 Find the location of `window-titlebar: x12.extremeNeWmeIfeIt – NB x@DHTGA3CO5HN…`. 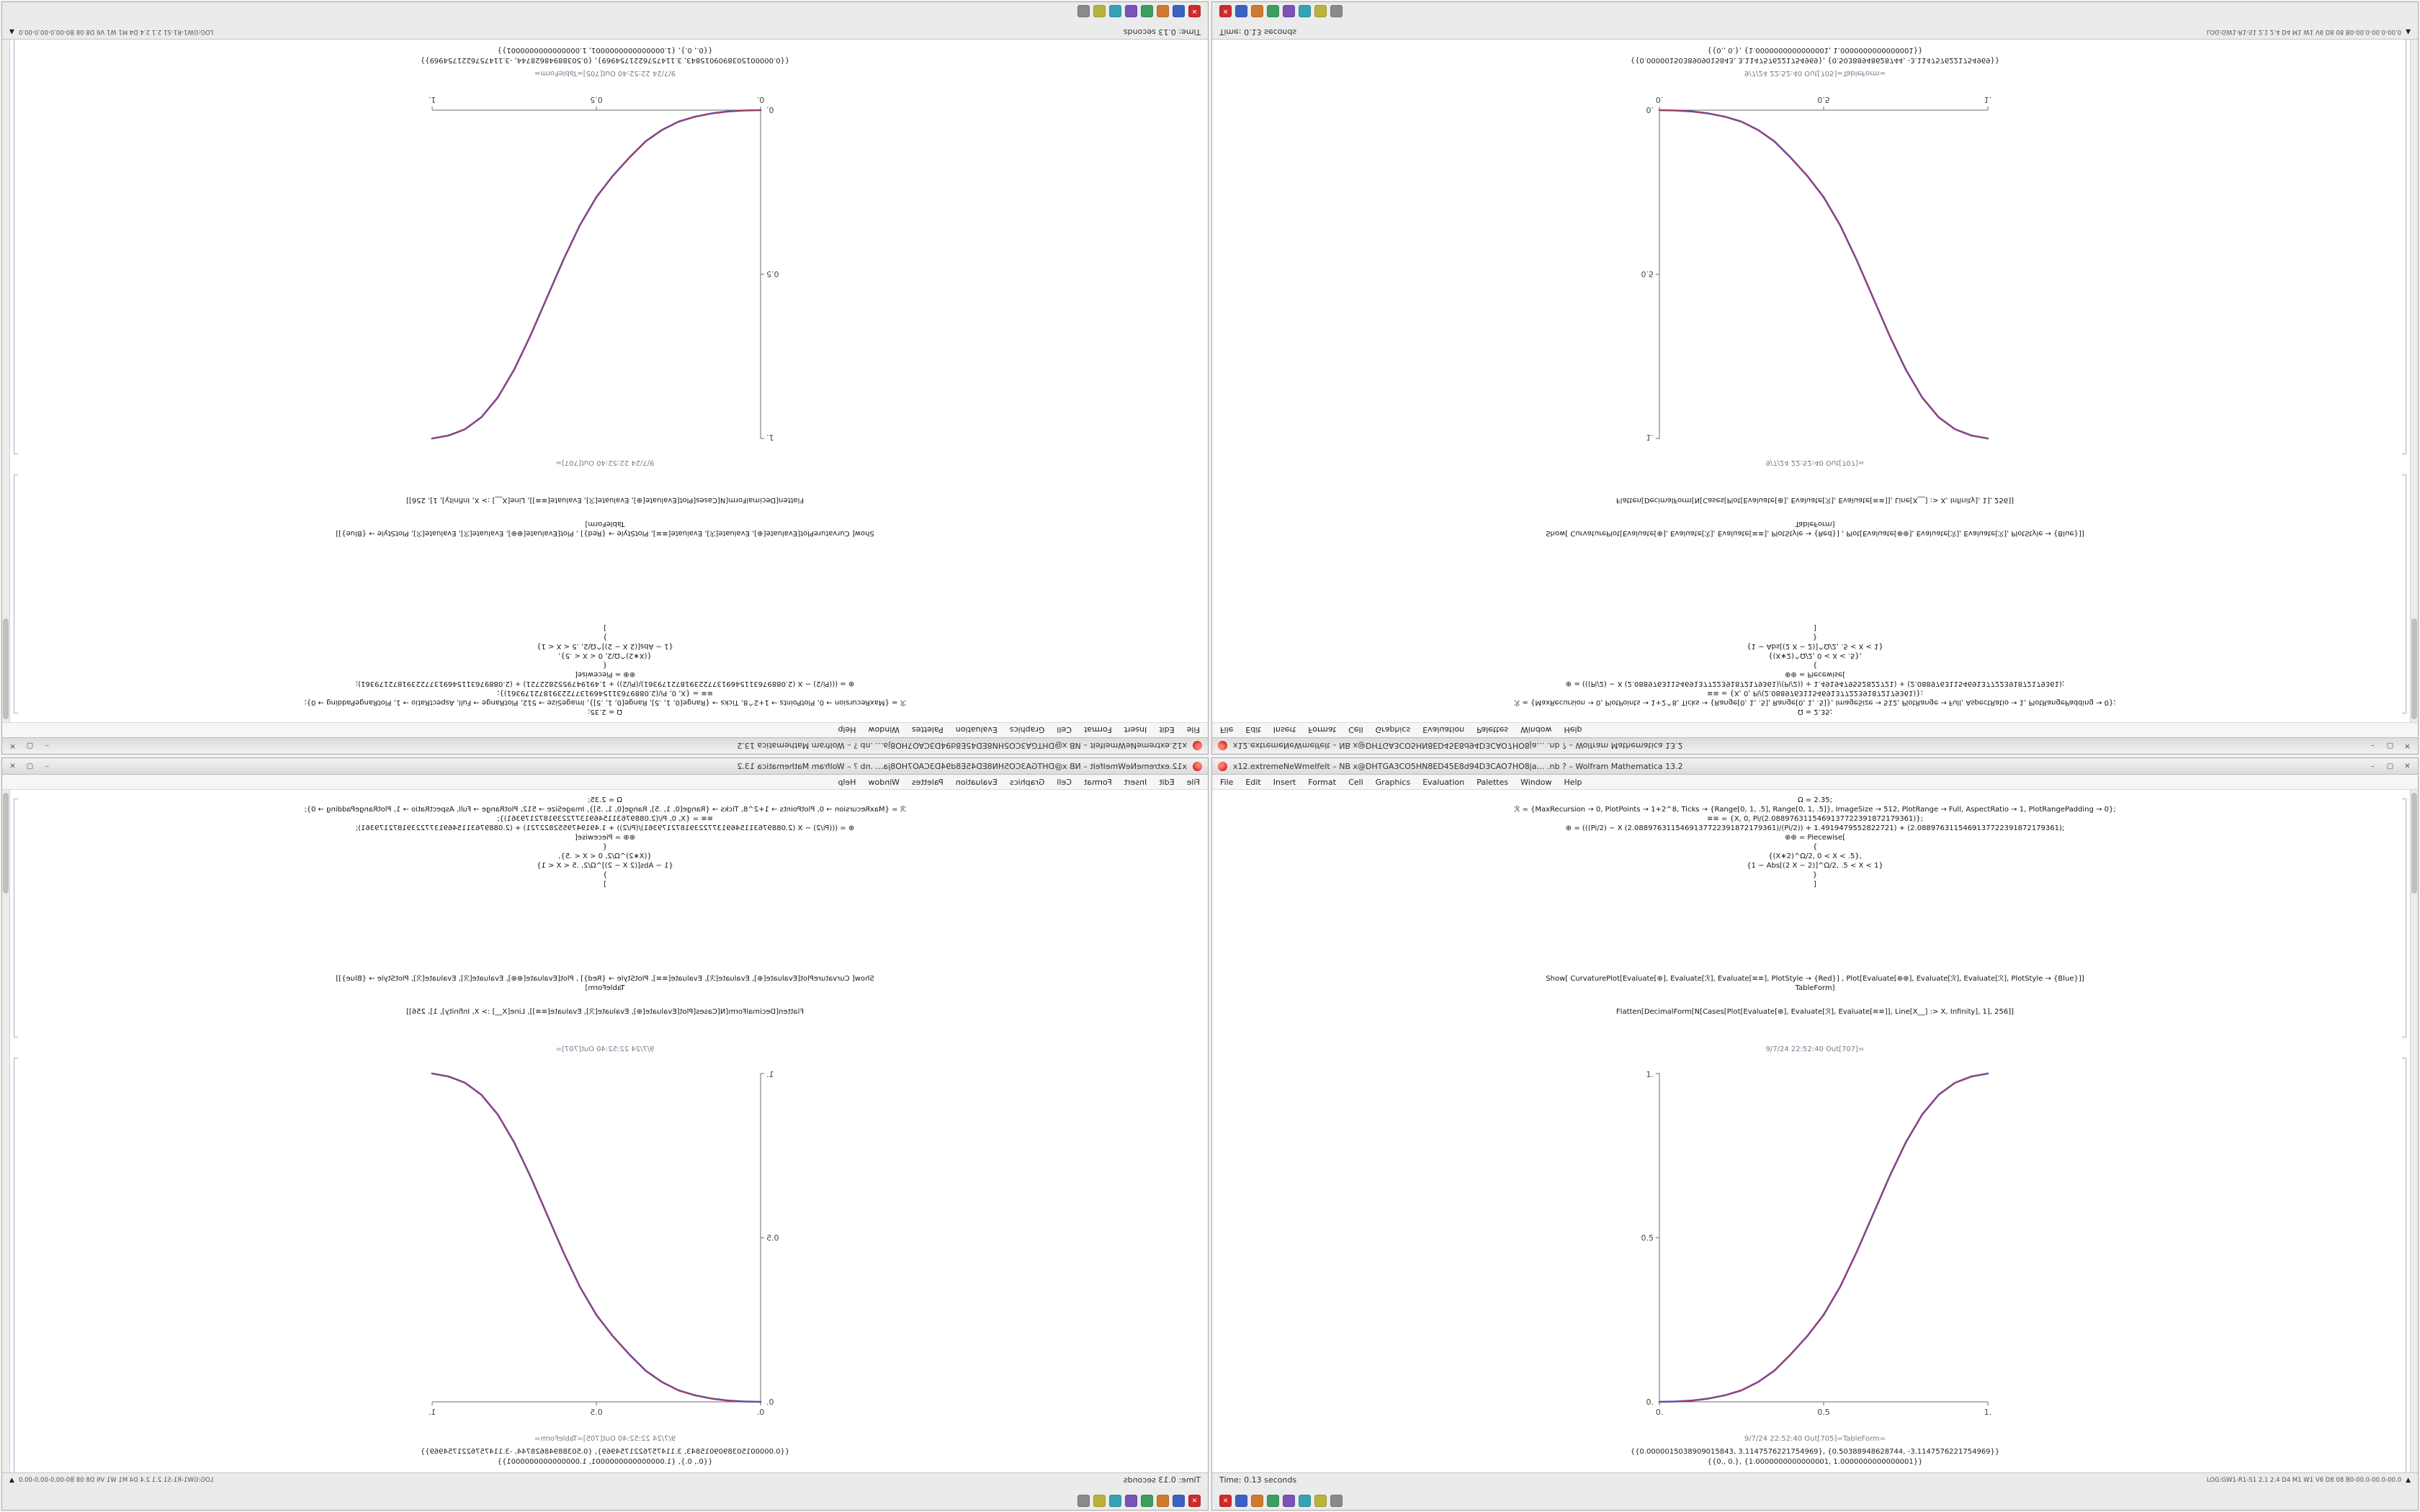

window-titlebar: x12.extremeNeWmeIfeIt – NB x@DHTGA3CO5HN… is located at coordinates (1815, 766).